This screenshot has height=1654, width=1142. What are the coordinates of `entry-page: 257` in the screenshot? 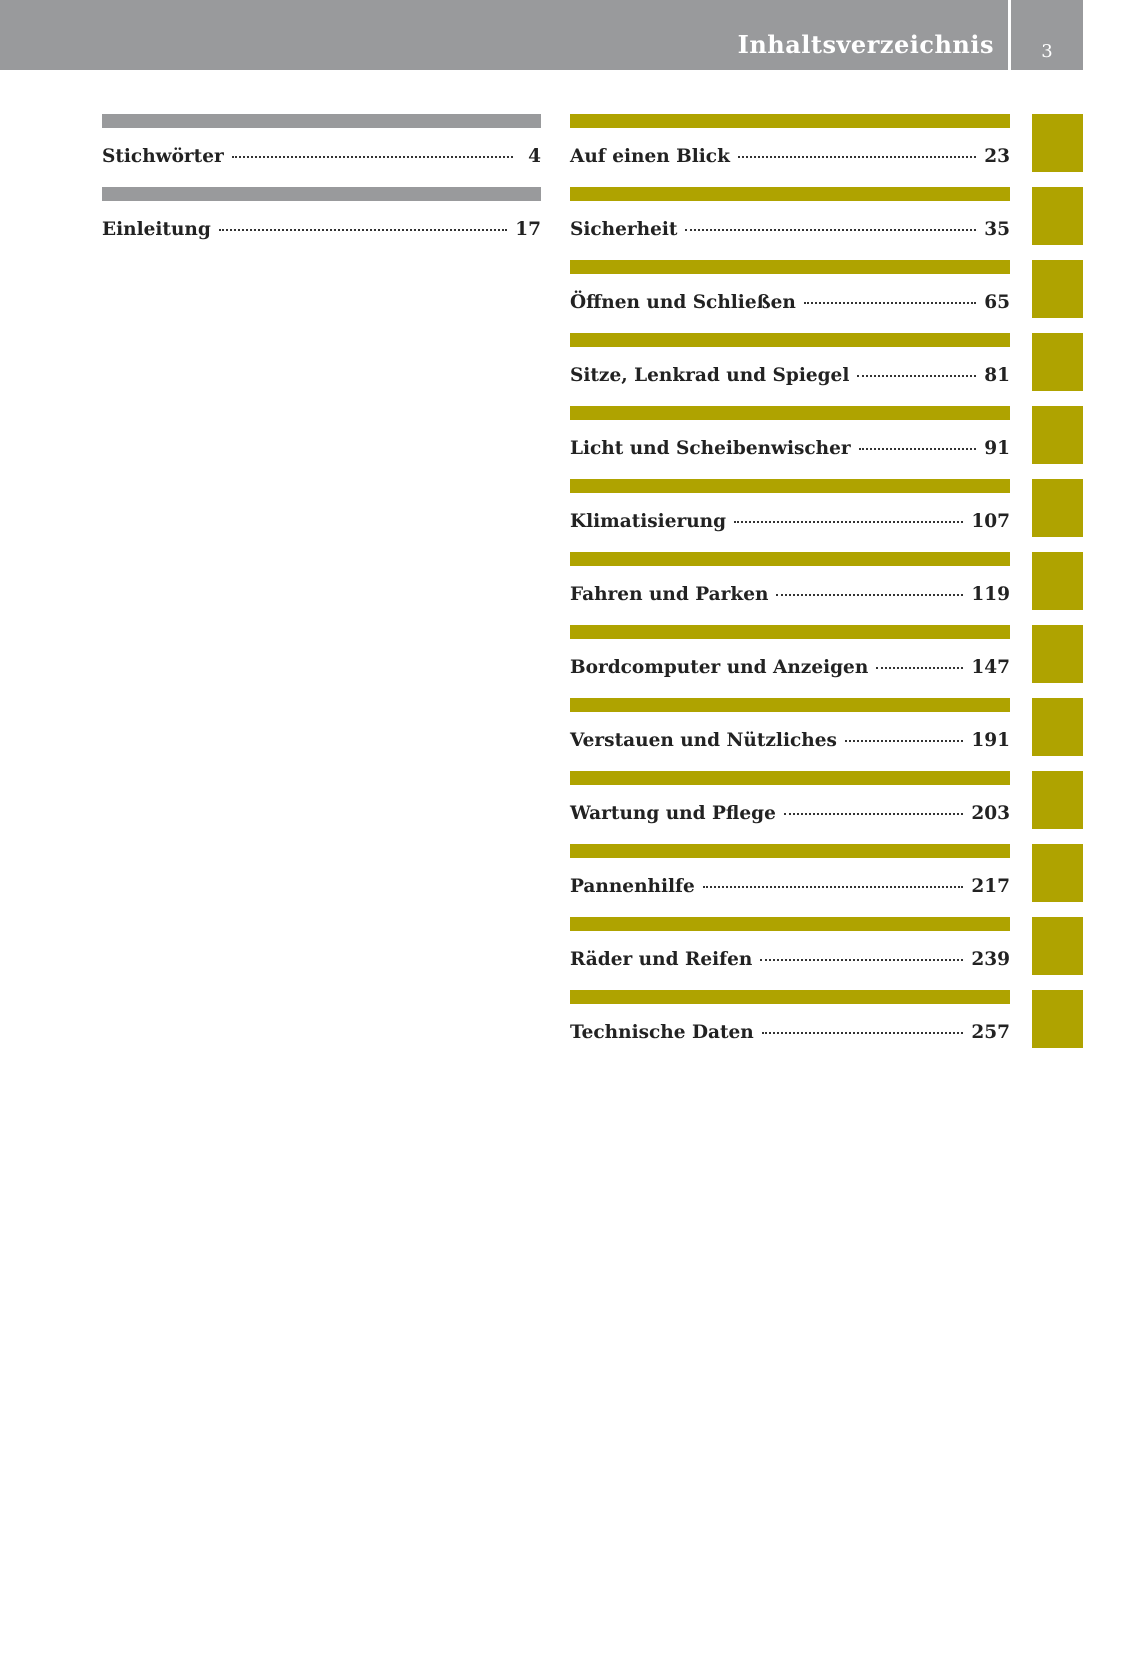 It's located at (990, 1032).